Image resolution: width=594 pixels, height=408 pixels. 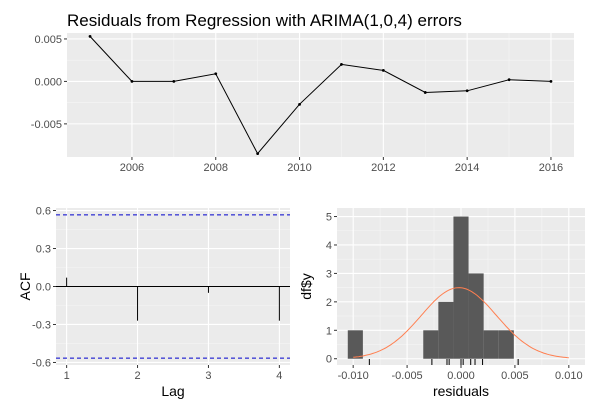 I want to click on y-axis-title: df$y, so click(x=306, y=286).